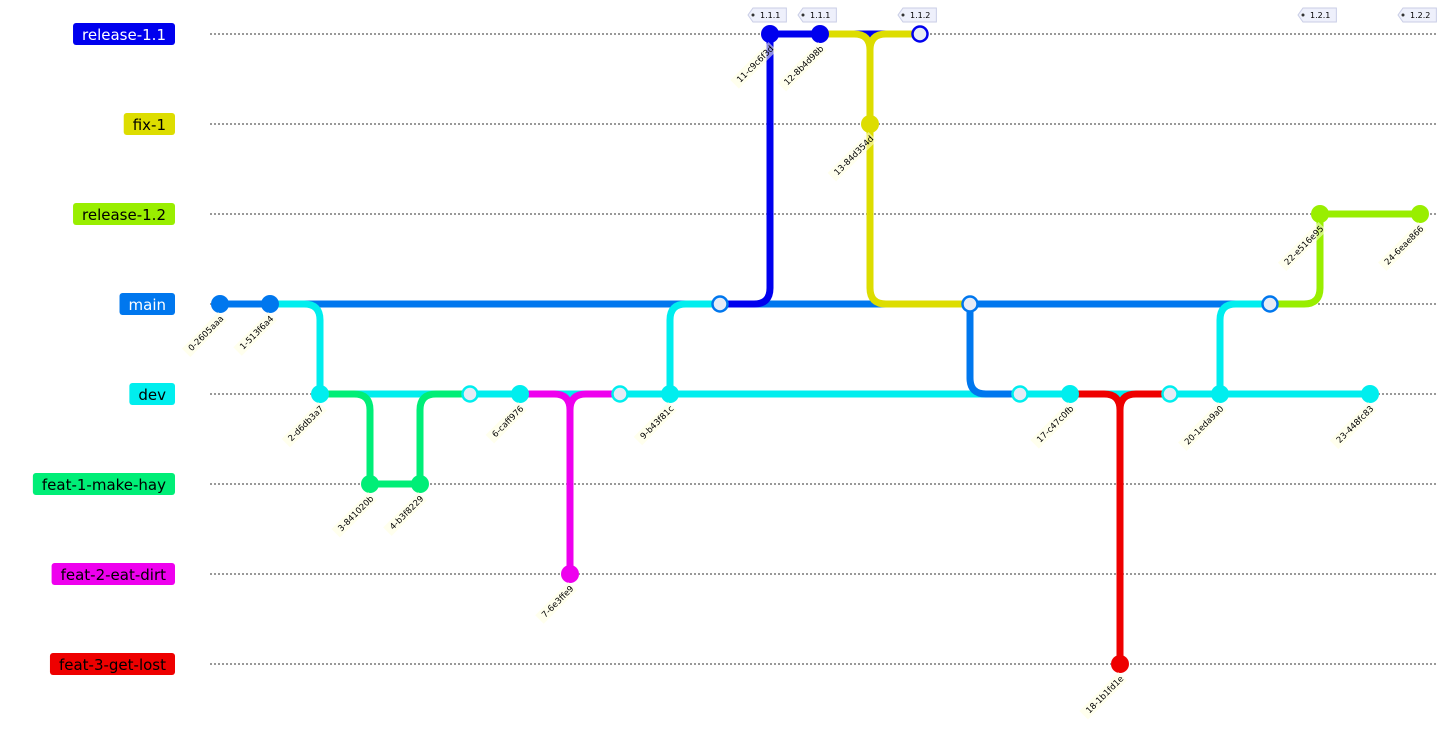  I want to click on commit-label-text: 0-2605aaa, so click(206, 333).